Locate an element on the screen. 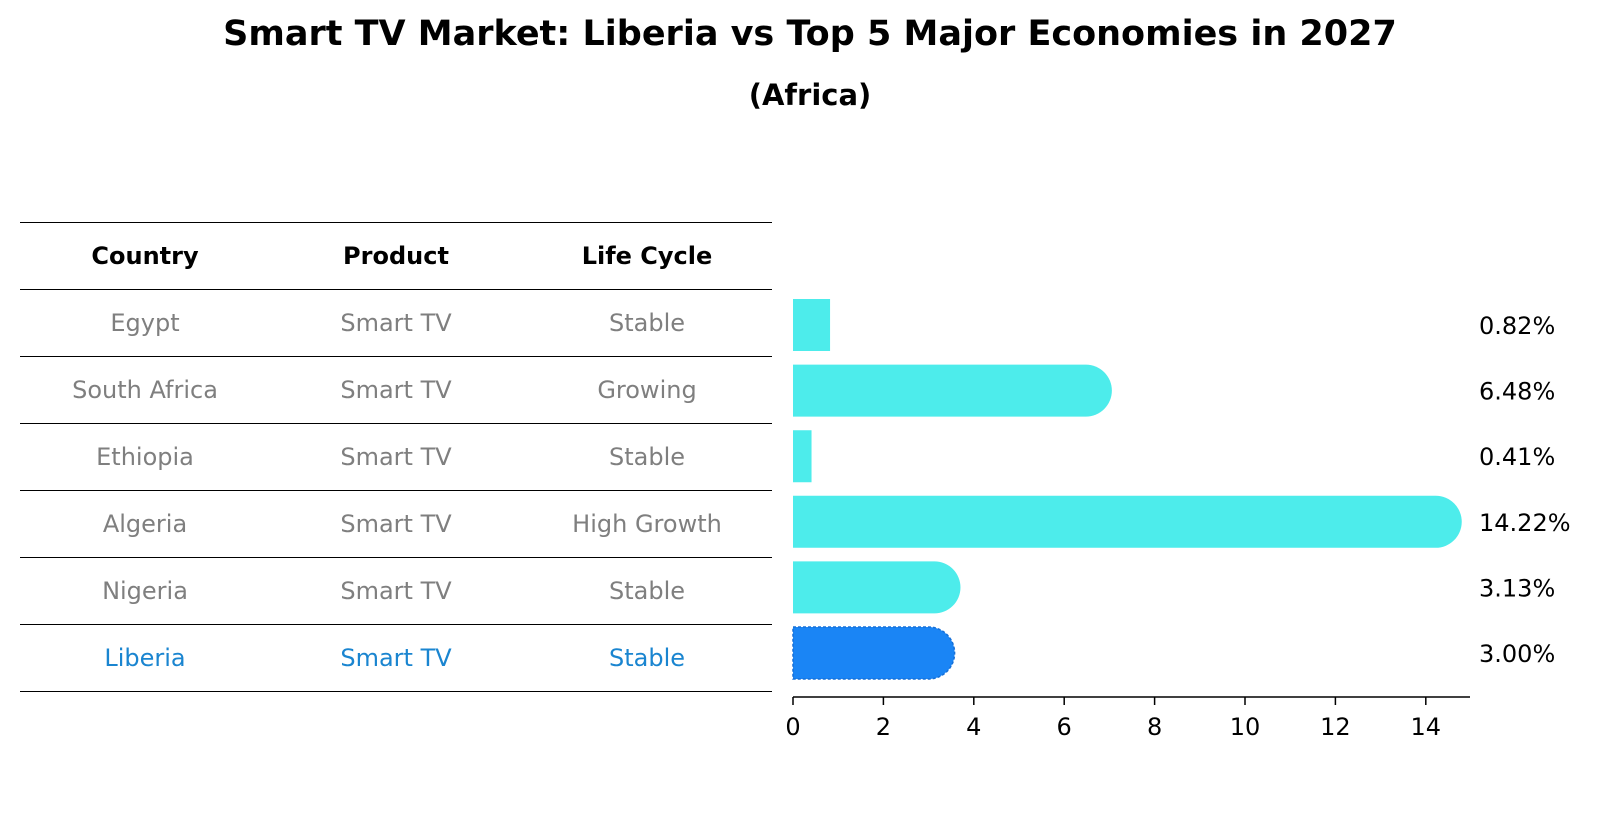 The image size is (1604, 823). header-country: Country is located at coordinates (145, 256).